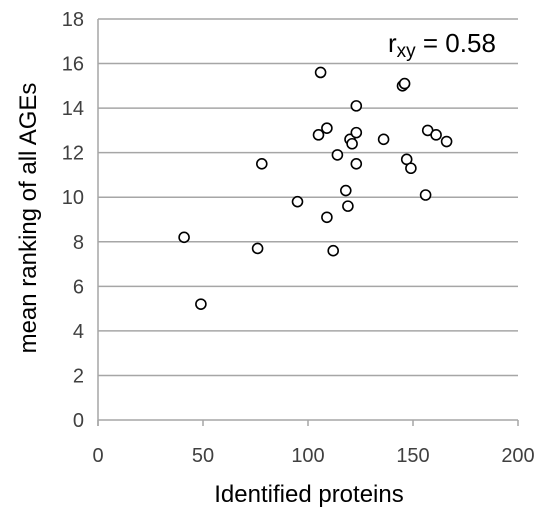 Image resolution: width=550 pixels, height=515 pixels. Describe the element at coordinates (73, 154) in the screenshot. I see `y-tick-label: 12` at that location.